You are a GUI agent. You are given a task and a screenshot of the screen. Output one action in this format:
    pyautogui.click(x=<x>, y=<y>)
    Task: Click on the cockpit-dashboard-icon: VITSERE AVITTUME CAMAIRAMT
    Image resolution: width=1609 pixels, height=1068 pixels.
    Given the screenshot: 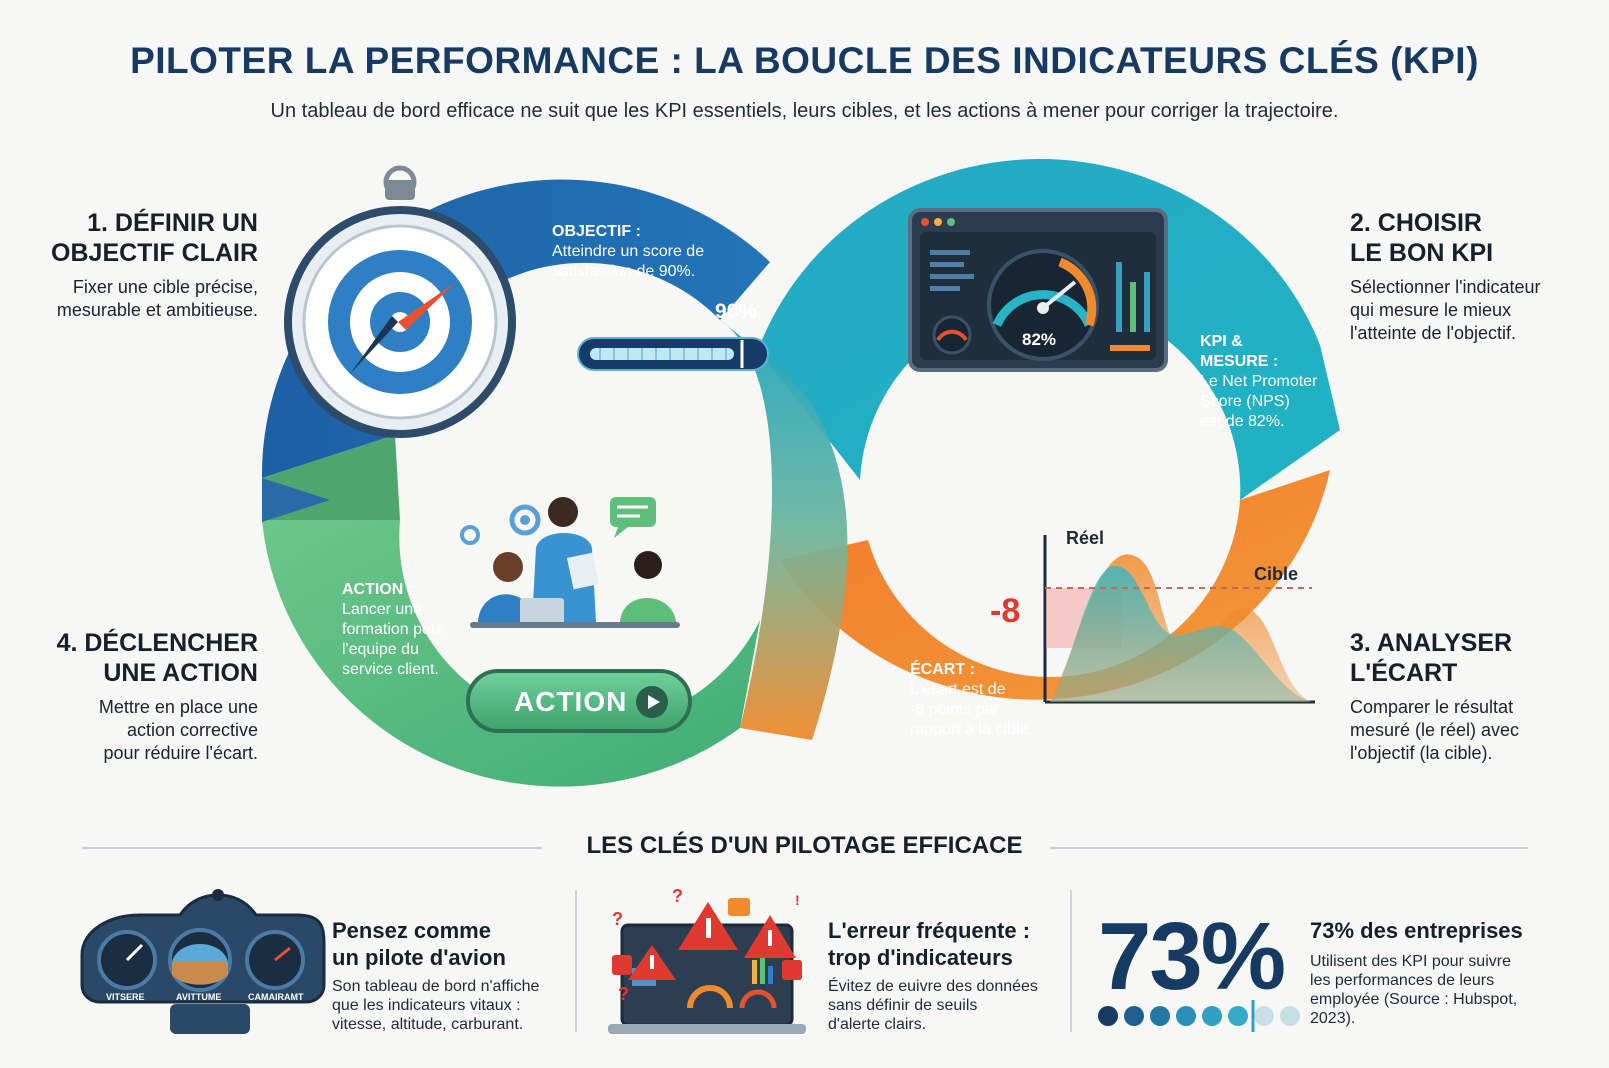 What is the action you would take?
    pyautogui.click(x=203, y=961)
    